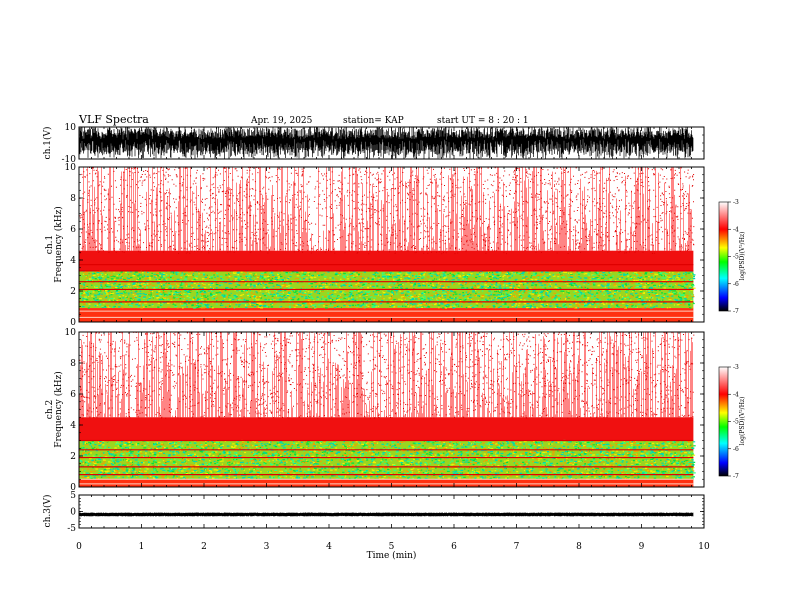  Describe the element at coordinates (483, 121) in the screenshot. I see `start-time-label: start UT = 8 : 20 : 1` at that location.